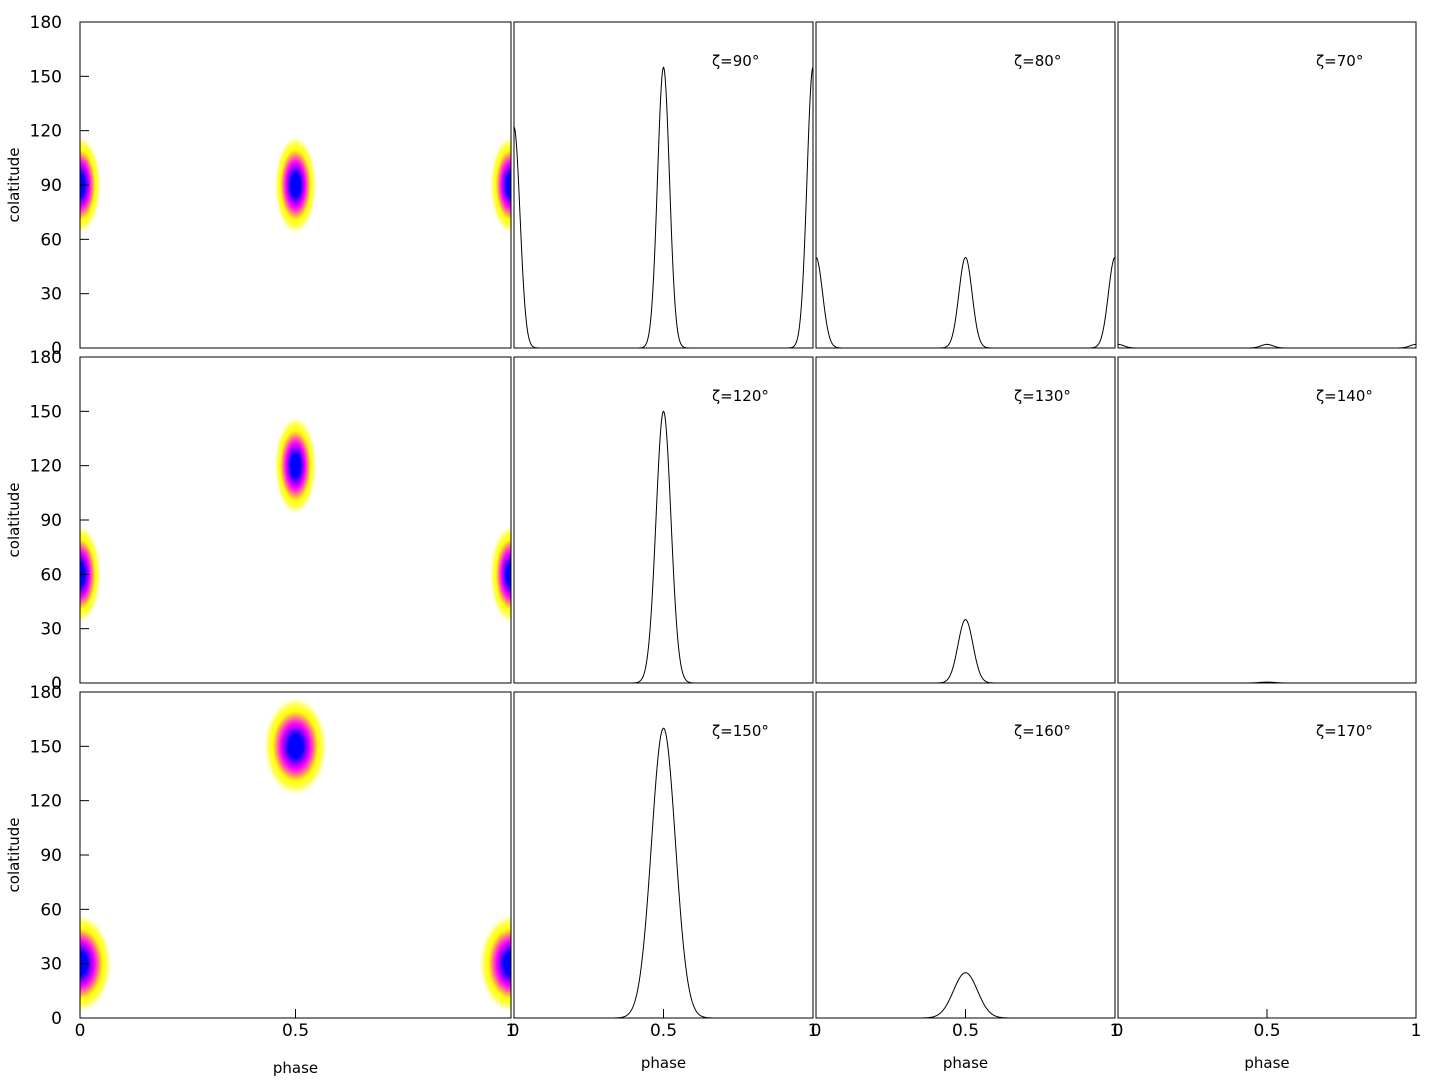 This screenshot has width=1440, height=1080. Describe the element at coordinates (1042, 731) in the screenshot. I see `zeta-label: ζ=160°` at that location.